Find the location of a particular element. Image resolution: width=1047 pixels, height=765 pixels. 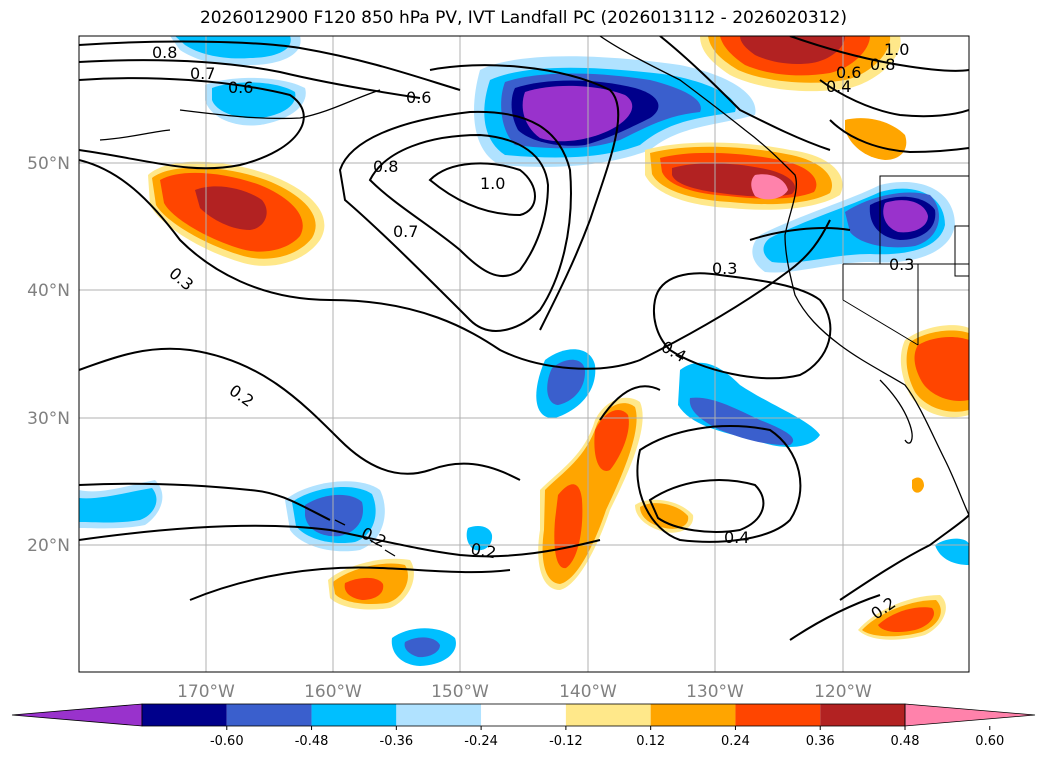

colorbar-tick-label: 0.24 is located at coordinates (735, 741).